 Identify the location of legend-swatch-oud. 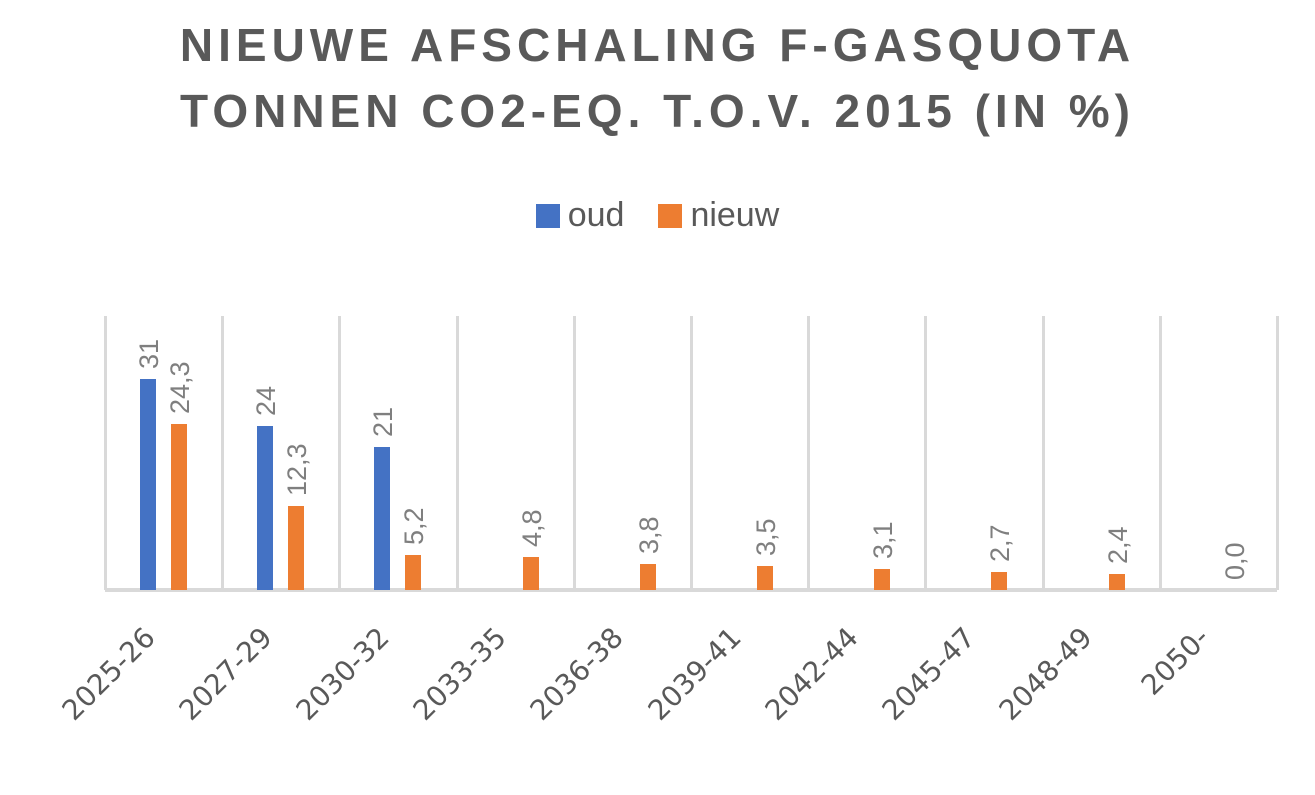
(547, 215).